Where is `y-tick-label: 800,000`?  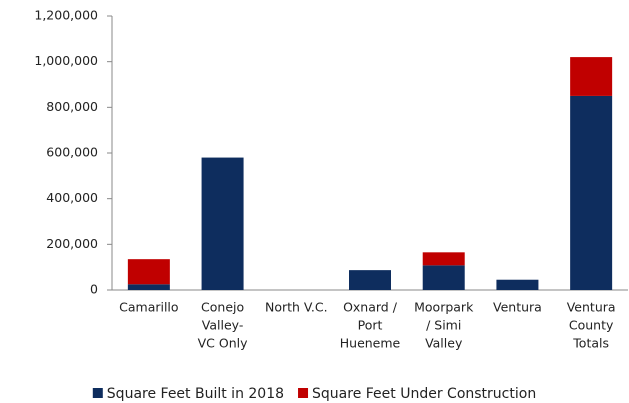
y-tick-label: 800,000 is located at coordinates (72, 106).